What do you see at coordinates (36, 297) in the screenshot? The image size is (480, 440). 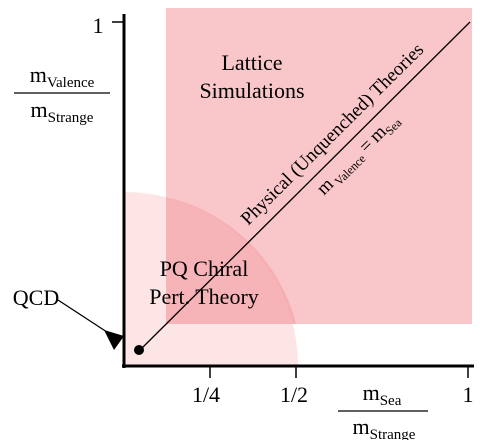 I see `qcd-label: QCD` at bounding box center [36, 297].